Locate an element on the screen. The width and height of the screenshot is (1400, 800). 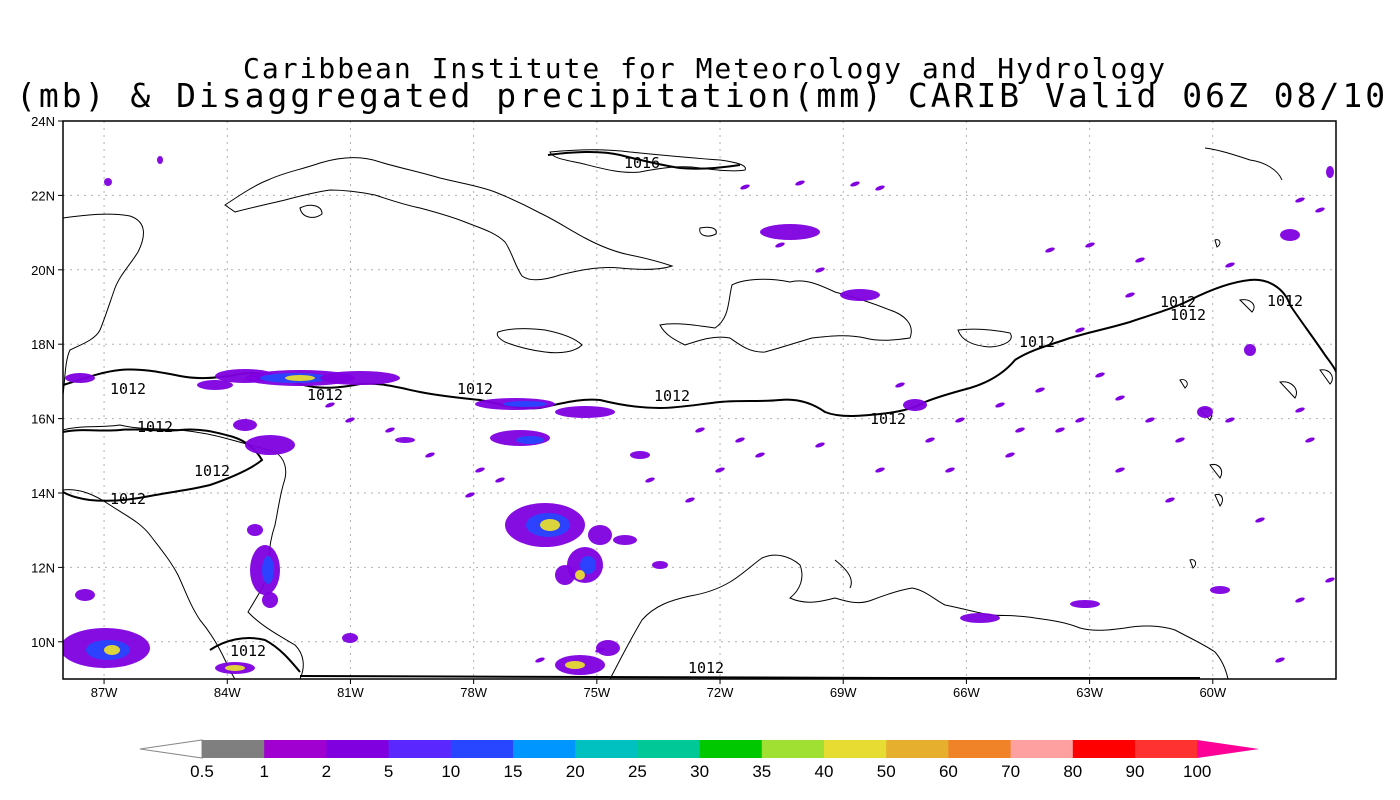
colorbar-label: 15 is located at coordinates (513, 771).